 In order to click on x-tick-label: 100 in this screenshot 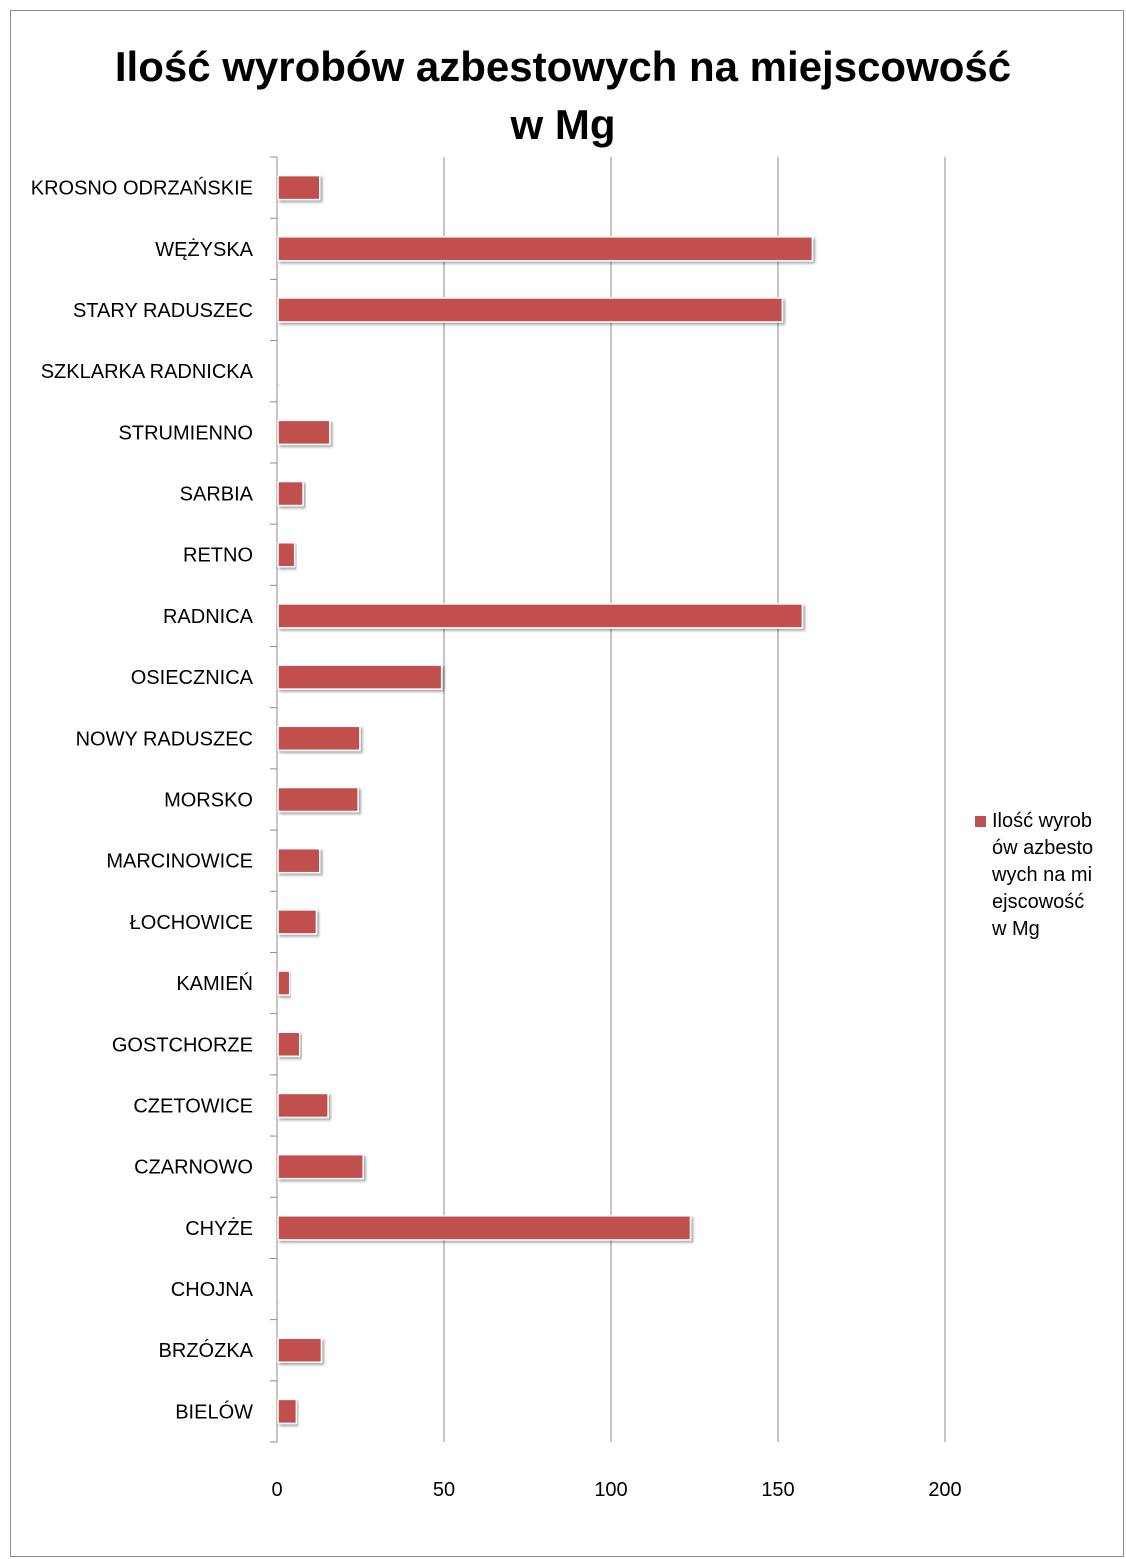, I will do `click(610, 1490)`.